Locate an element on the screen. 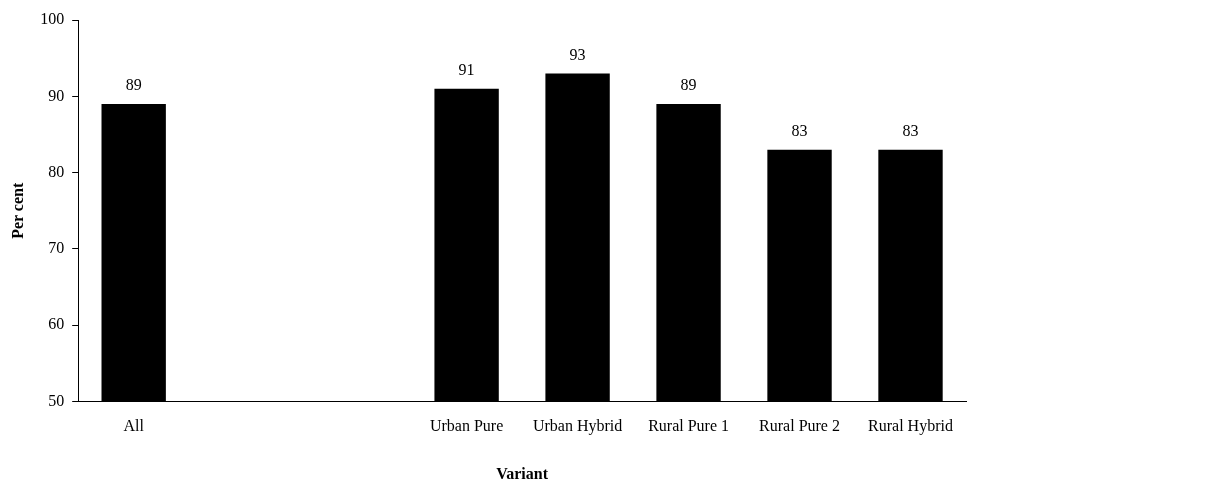 This screenshot has height=493, width=1216. y-tick-label: 60 is located at coordinates (56, 324).